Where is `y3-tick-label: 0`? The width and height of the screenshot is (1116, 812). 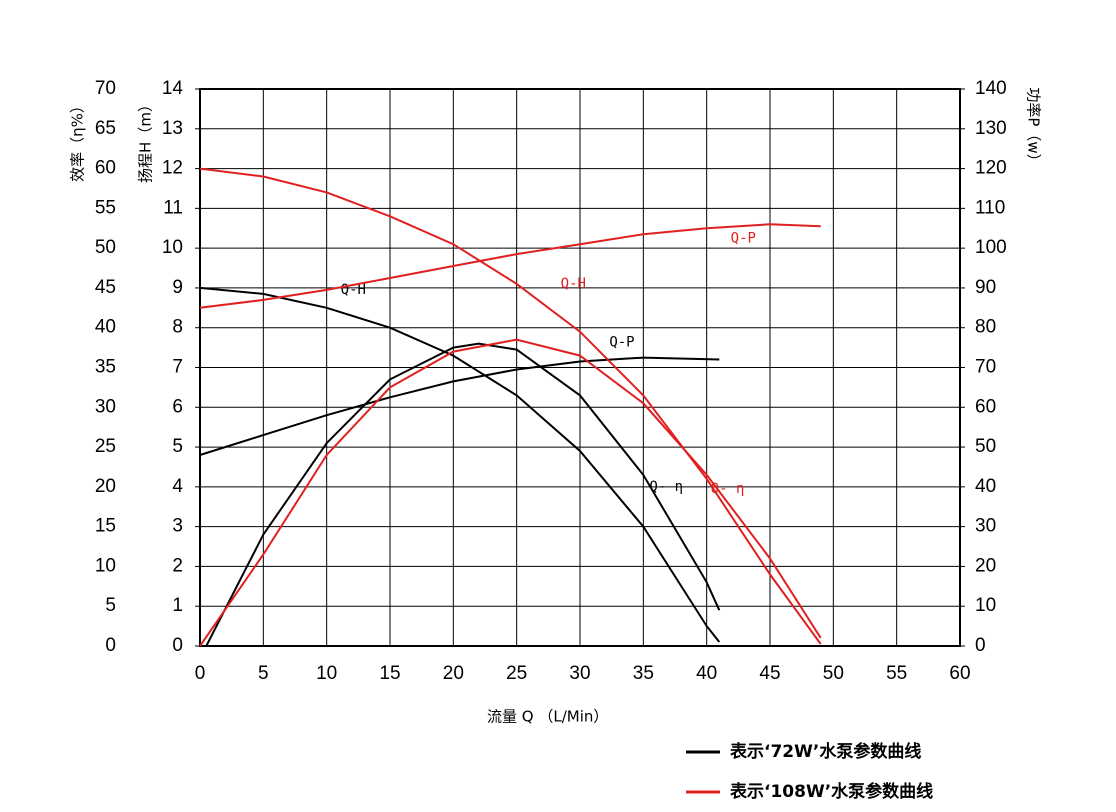 y3-tick-label: 0 is located at coordinates (110, 645).